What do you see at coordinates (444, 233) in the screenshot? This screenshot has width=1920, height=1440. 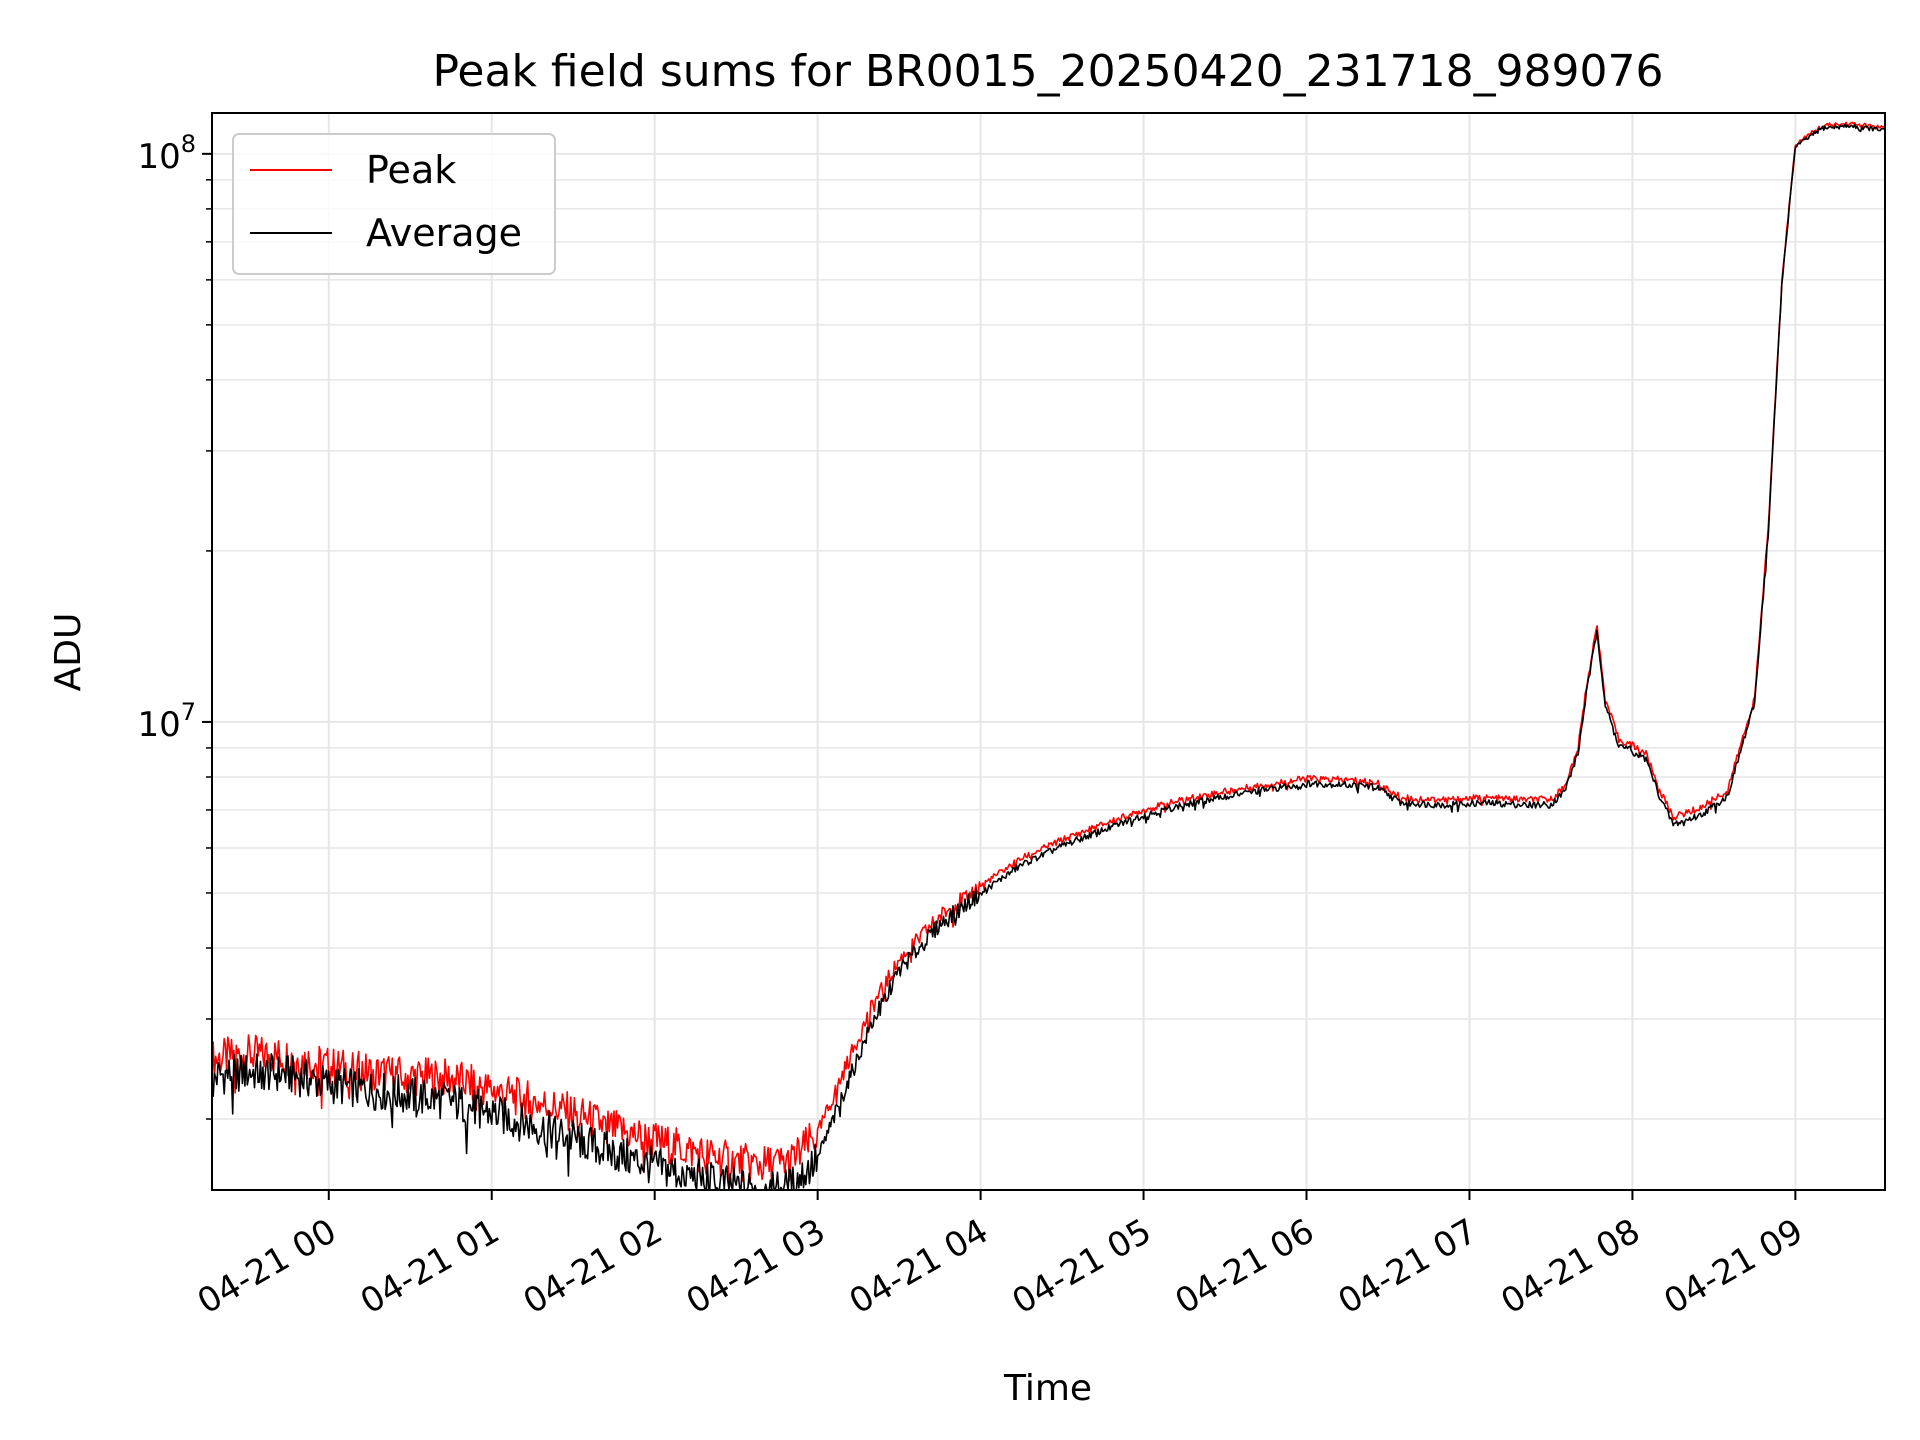 I see `legend-label-average: Average` at bounding box center [444, 233].